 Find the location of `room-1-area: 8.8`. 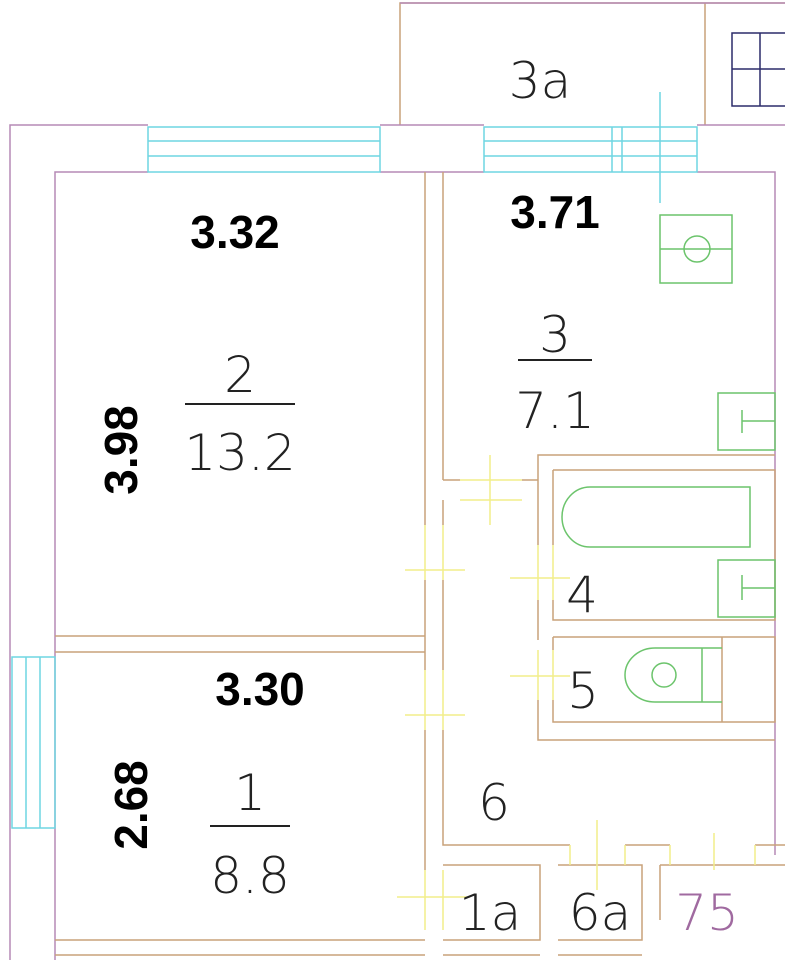

room-1-area: 8.8 is located at coordinates (250, 876).